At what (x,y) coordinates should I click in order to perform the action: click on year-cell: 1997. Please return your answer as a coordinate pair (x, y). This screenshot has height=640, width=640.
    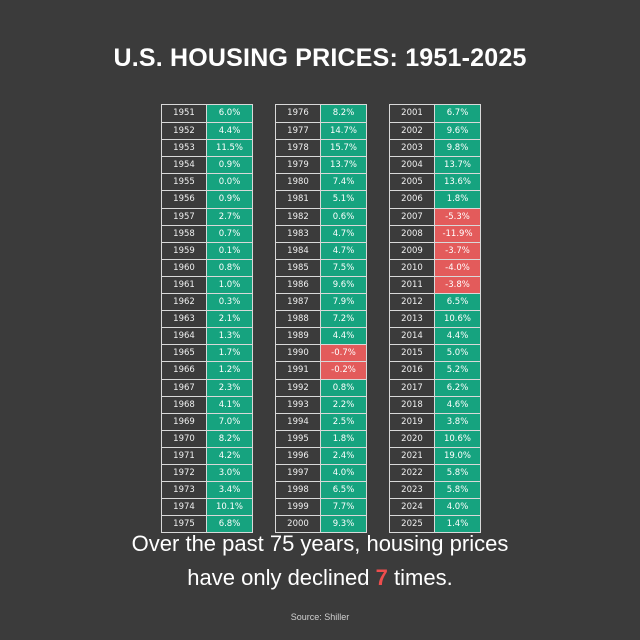
    Looking at the image, I should click on (298, 473).